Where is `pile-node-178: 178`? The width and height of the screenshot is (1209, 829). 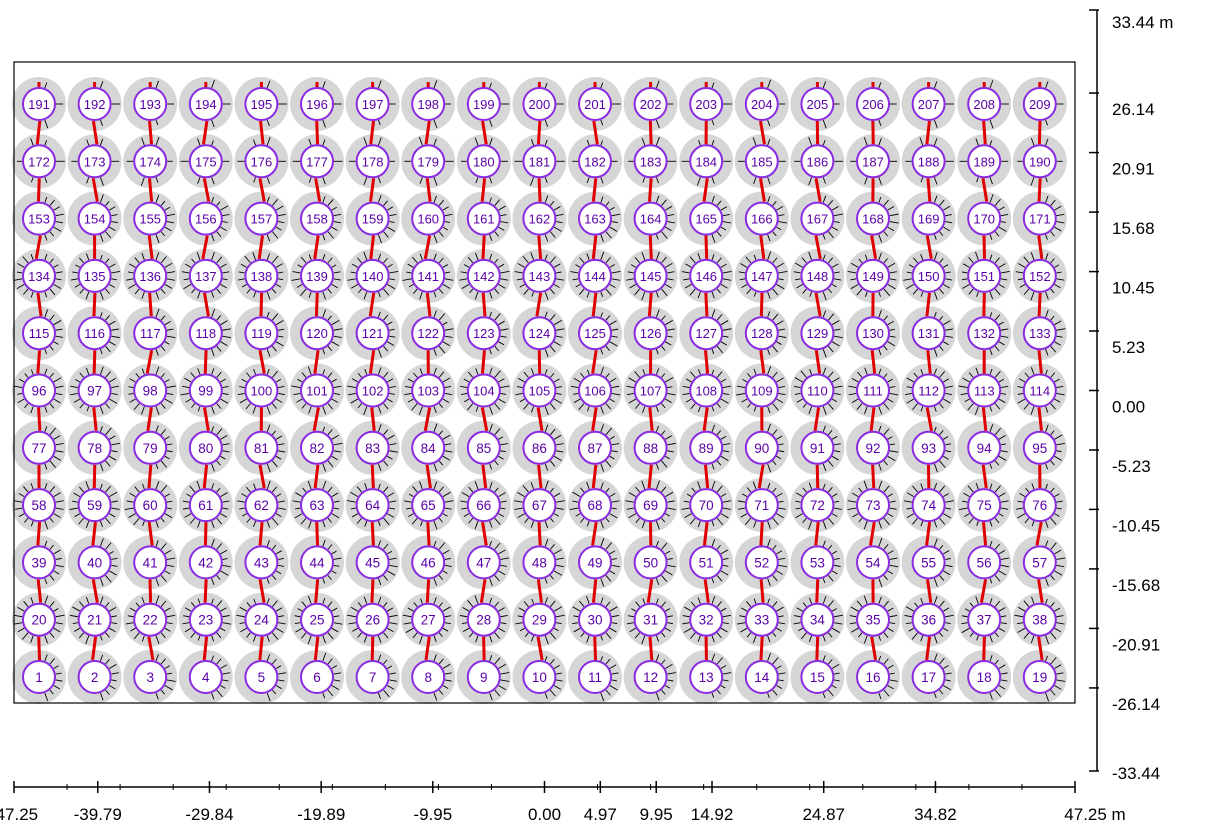 pile-node-178: 178 is located at coordinates (372, 161).